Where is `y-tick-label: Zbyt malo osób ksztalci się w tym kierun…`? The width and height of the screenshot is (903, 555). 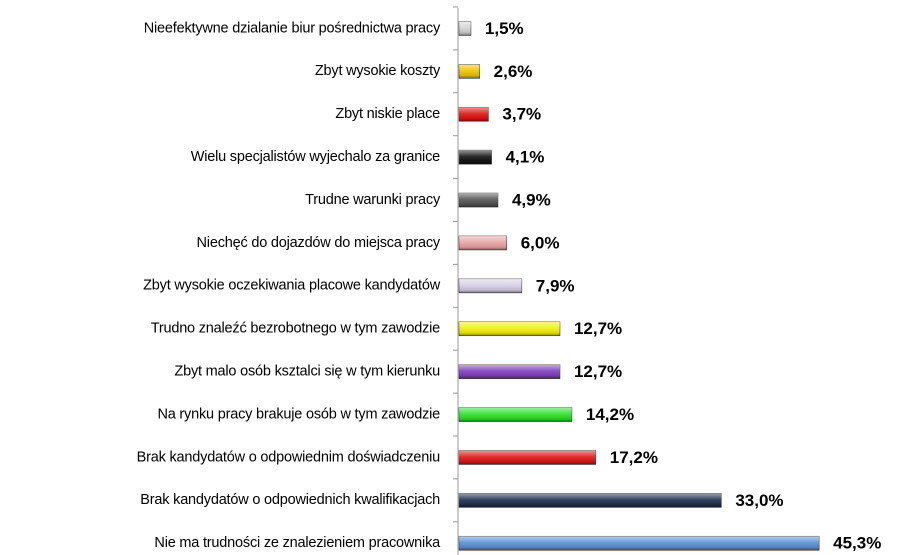
y-tick-label: Zbyt malo osób ksztalci się w tym kierun… is located at coordinates (307, 371).